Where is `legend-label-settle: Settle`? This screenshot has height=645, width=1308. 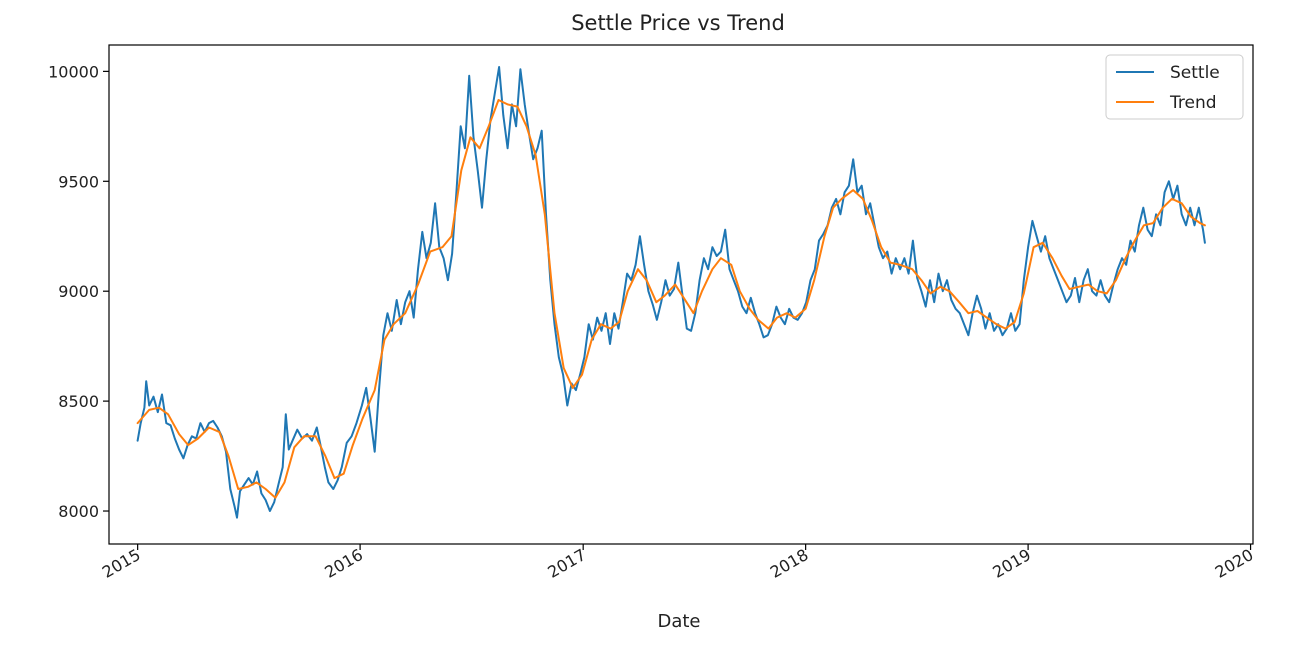
legend-label-settle: Settle is located at coordinates (1195, 73).